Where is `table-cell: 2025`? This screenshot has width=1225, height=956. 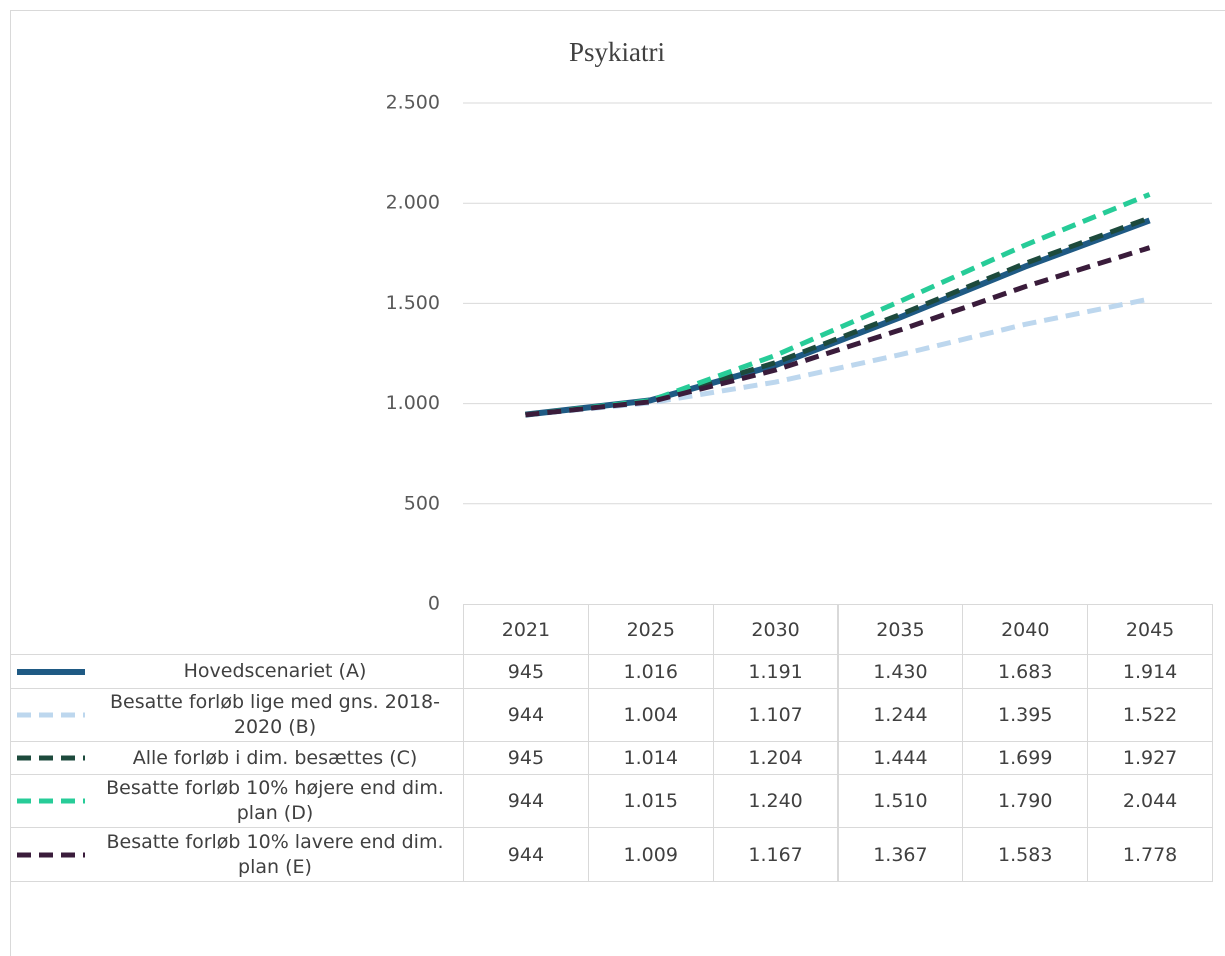 table-cell: 2025 is located at coordinates (650, 629).